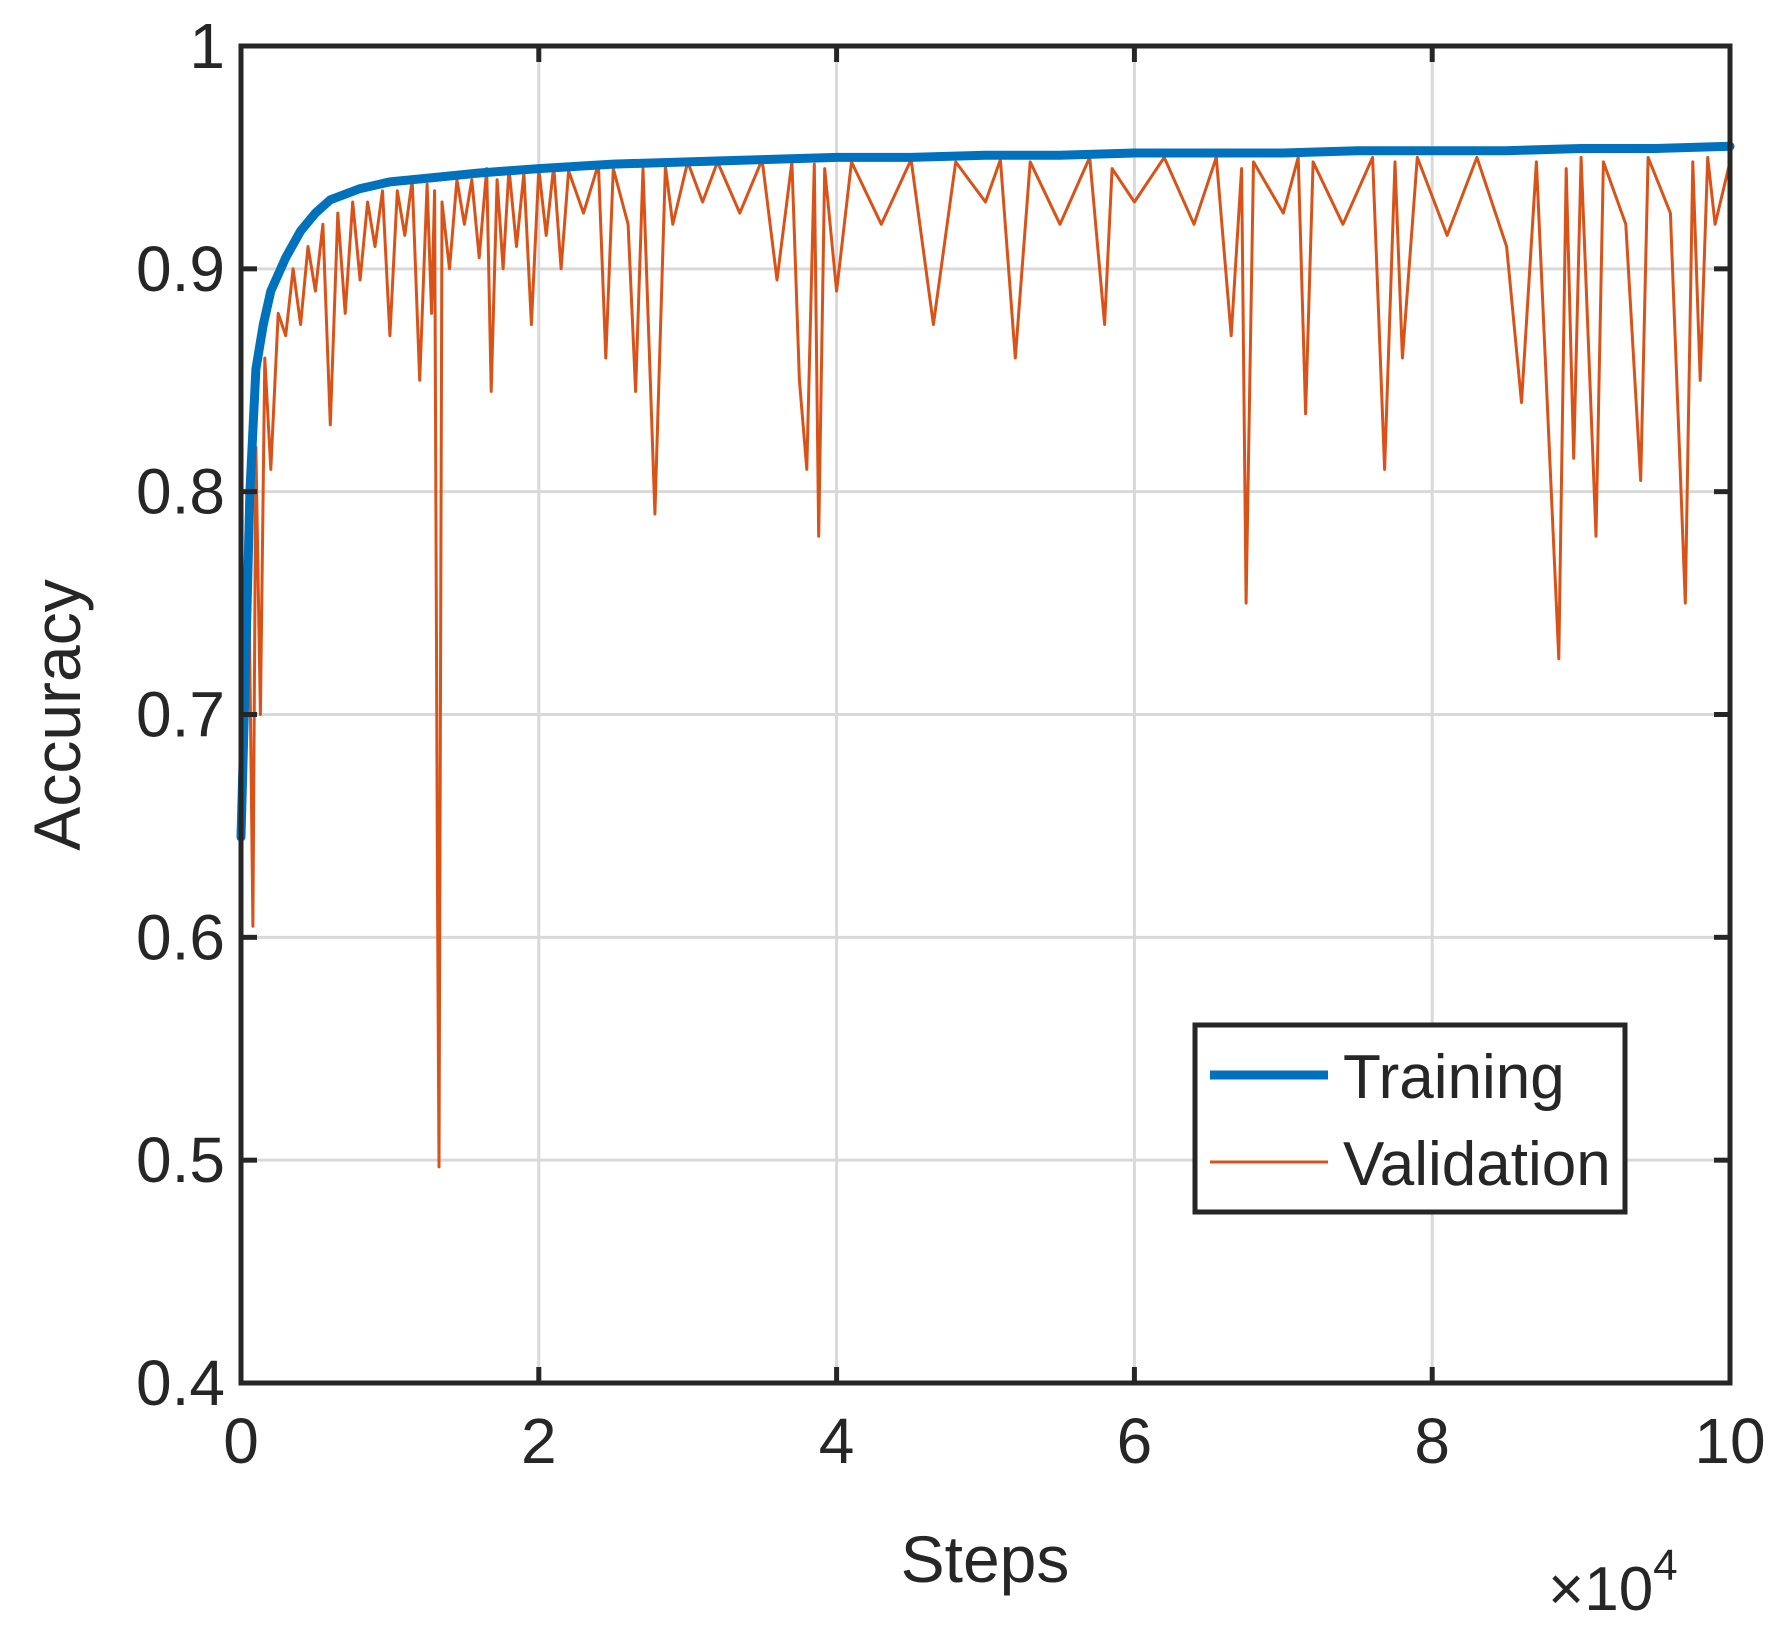 The image size is (1774, 1627). What do you see at coordinates (1665, 1565) in the screenshot?
I see `x-multiplier-exponent: 4` at bounding box center [1665, 1565].